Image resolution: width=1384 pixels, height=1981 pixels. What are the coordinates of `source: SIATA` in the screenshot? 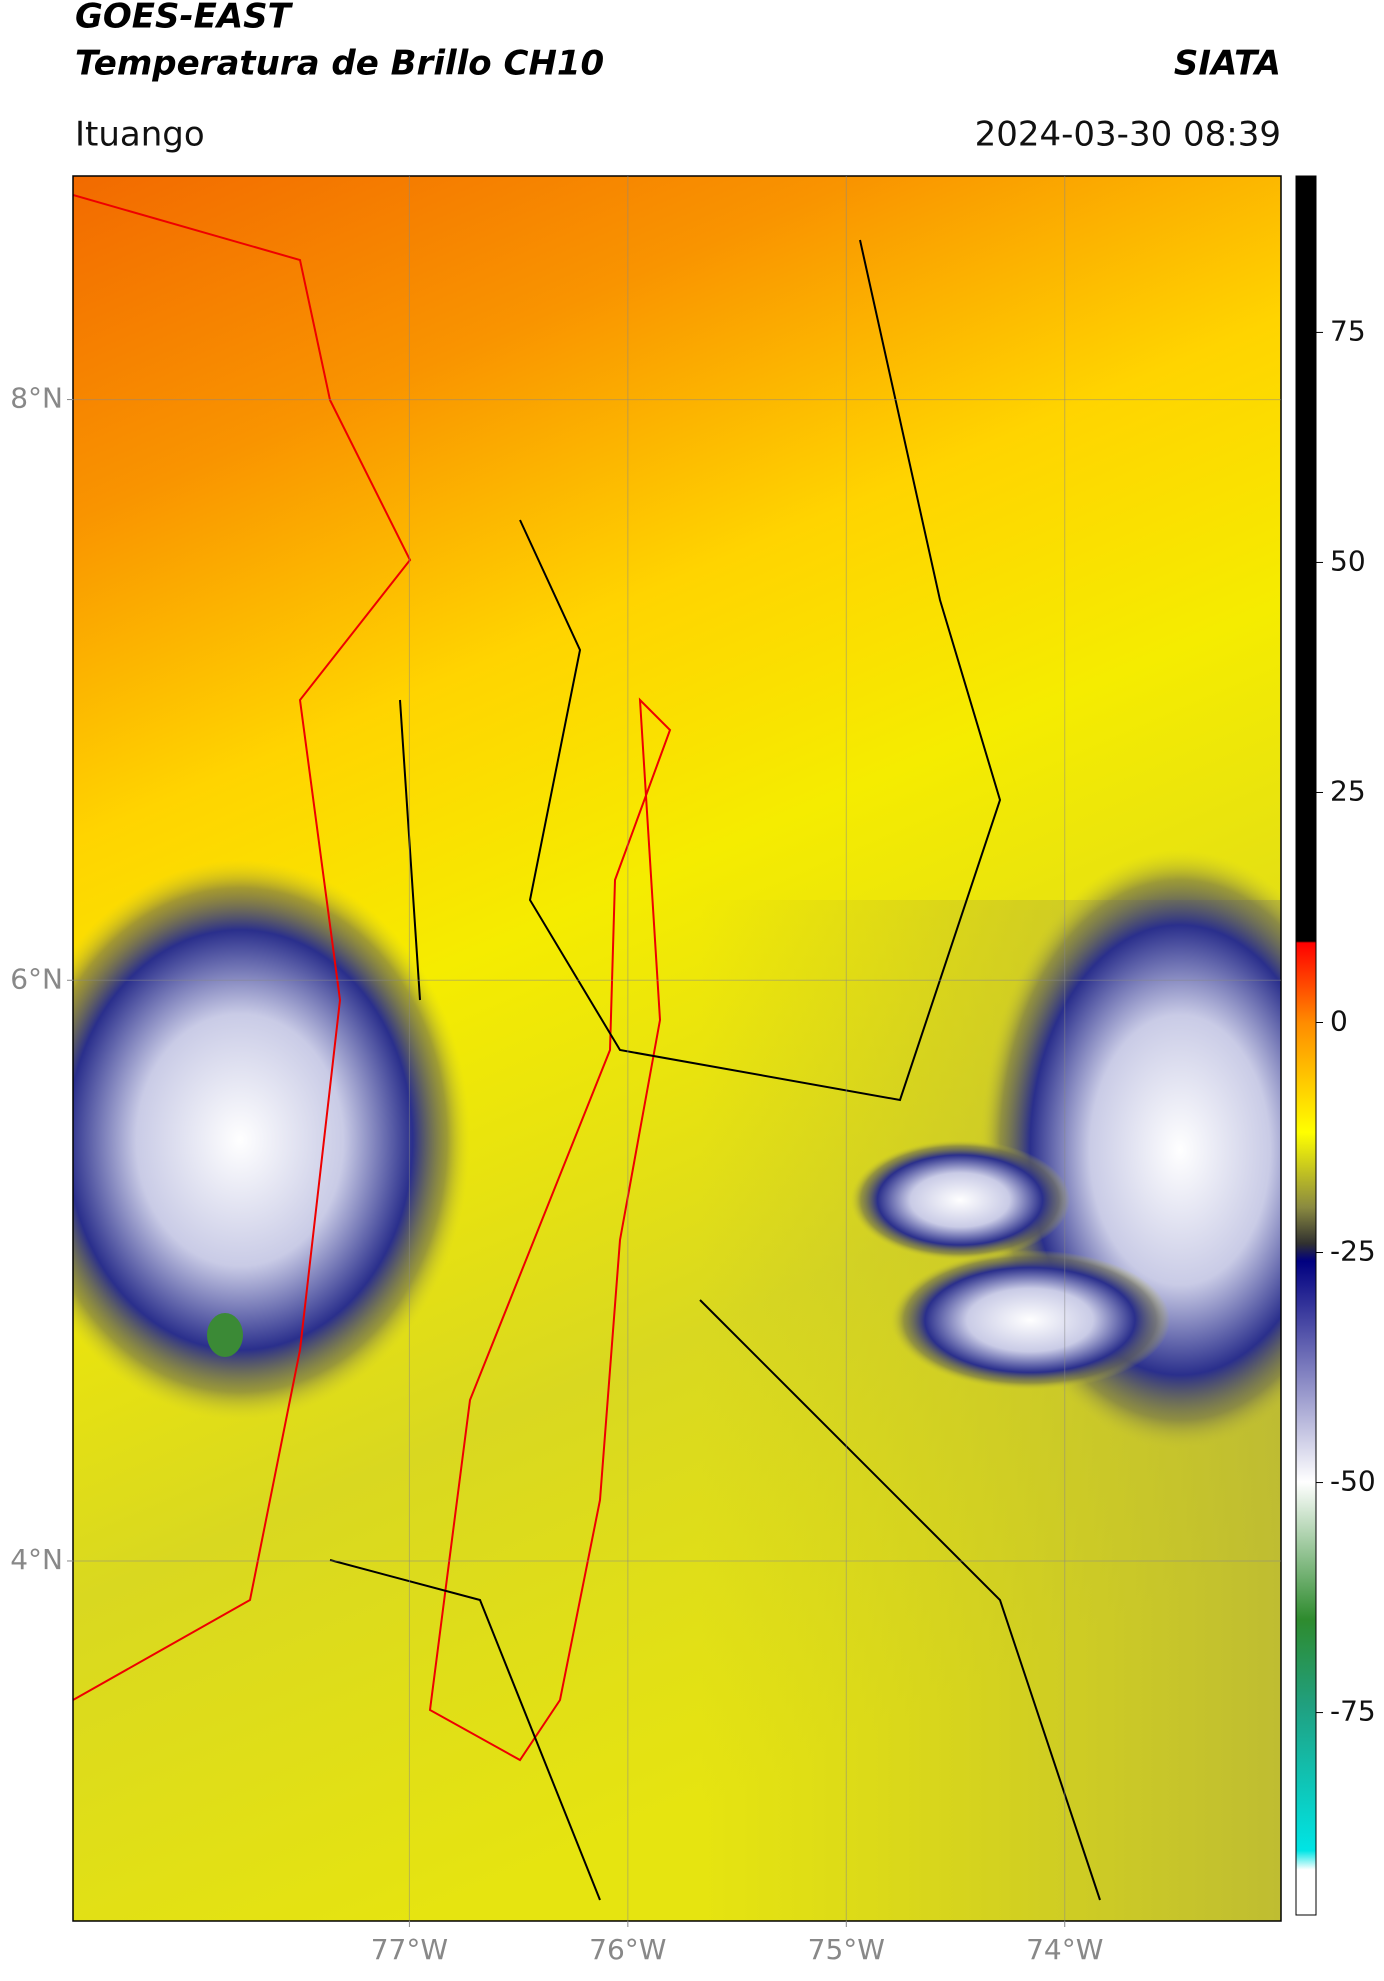 It's located at (1227, 64).